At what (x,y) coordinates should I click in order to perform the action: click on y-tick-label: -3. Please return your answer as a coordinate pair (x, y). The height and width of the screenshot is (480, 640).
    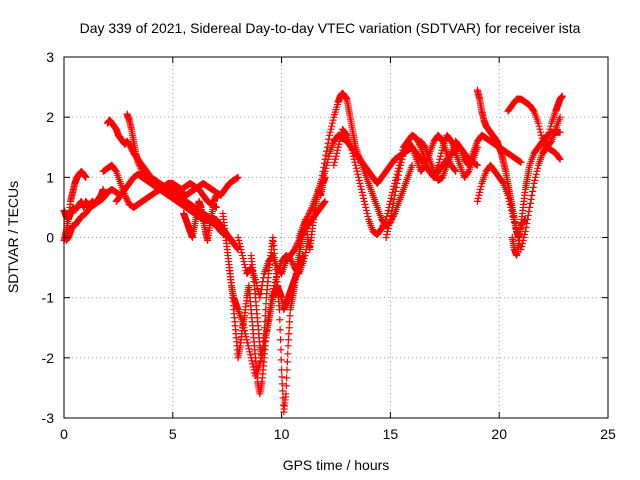
    Looking at the image, I should click on (48, 418).